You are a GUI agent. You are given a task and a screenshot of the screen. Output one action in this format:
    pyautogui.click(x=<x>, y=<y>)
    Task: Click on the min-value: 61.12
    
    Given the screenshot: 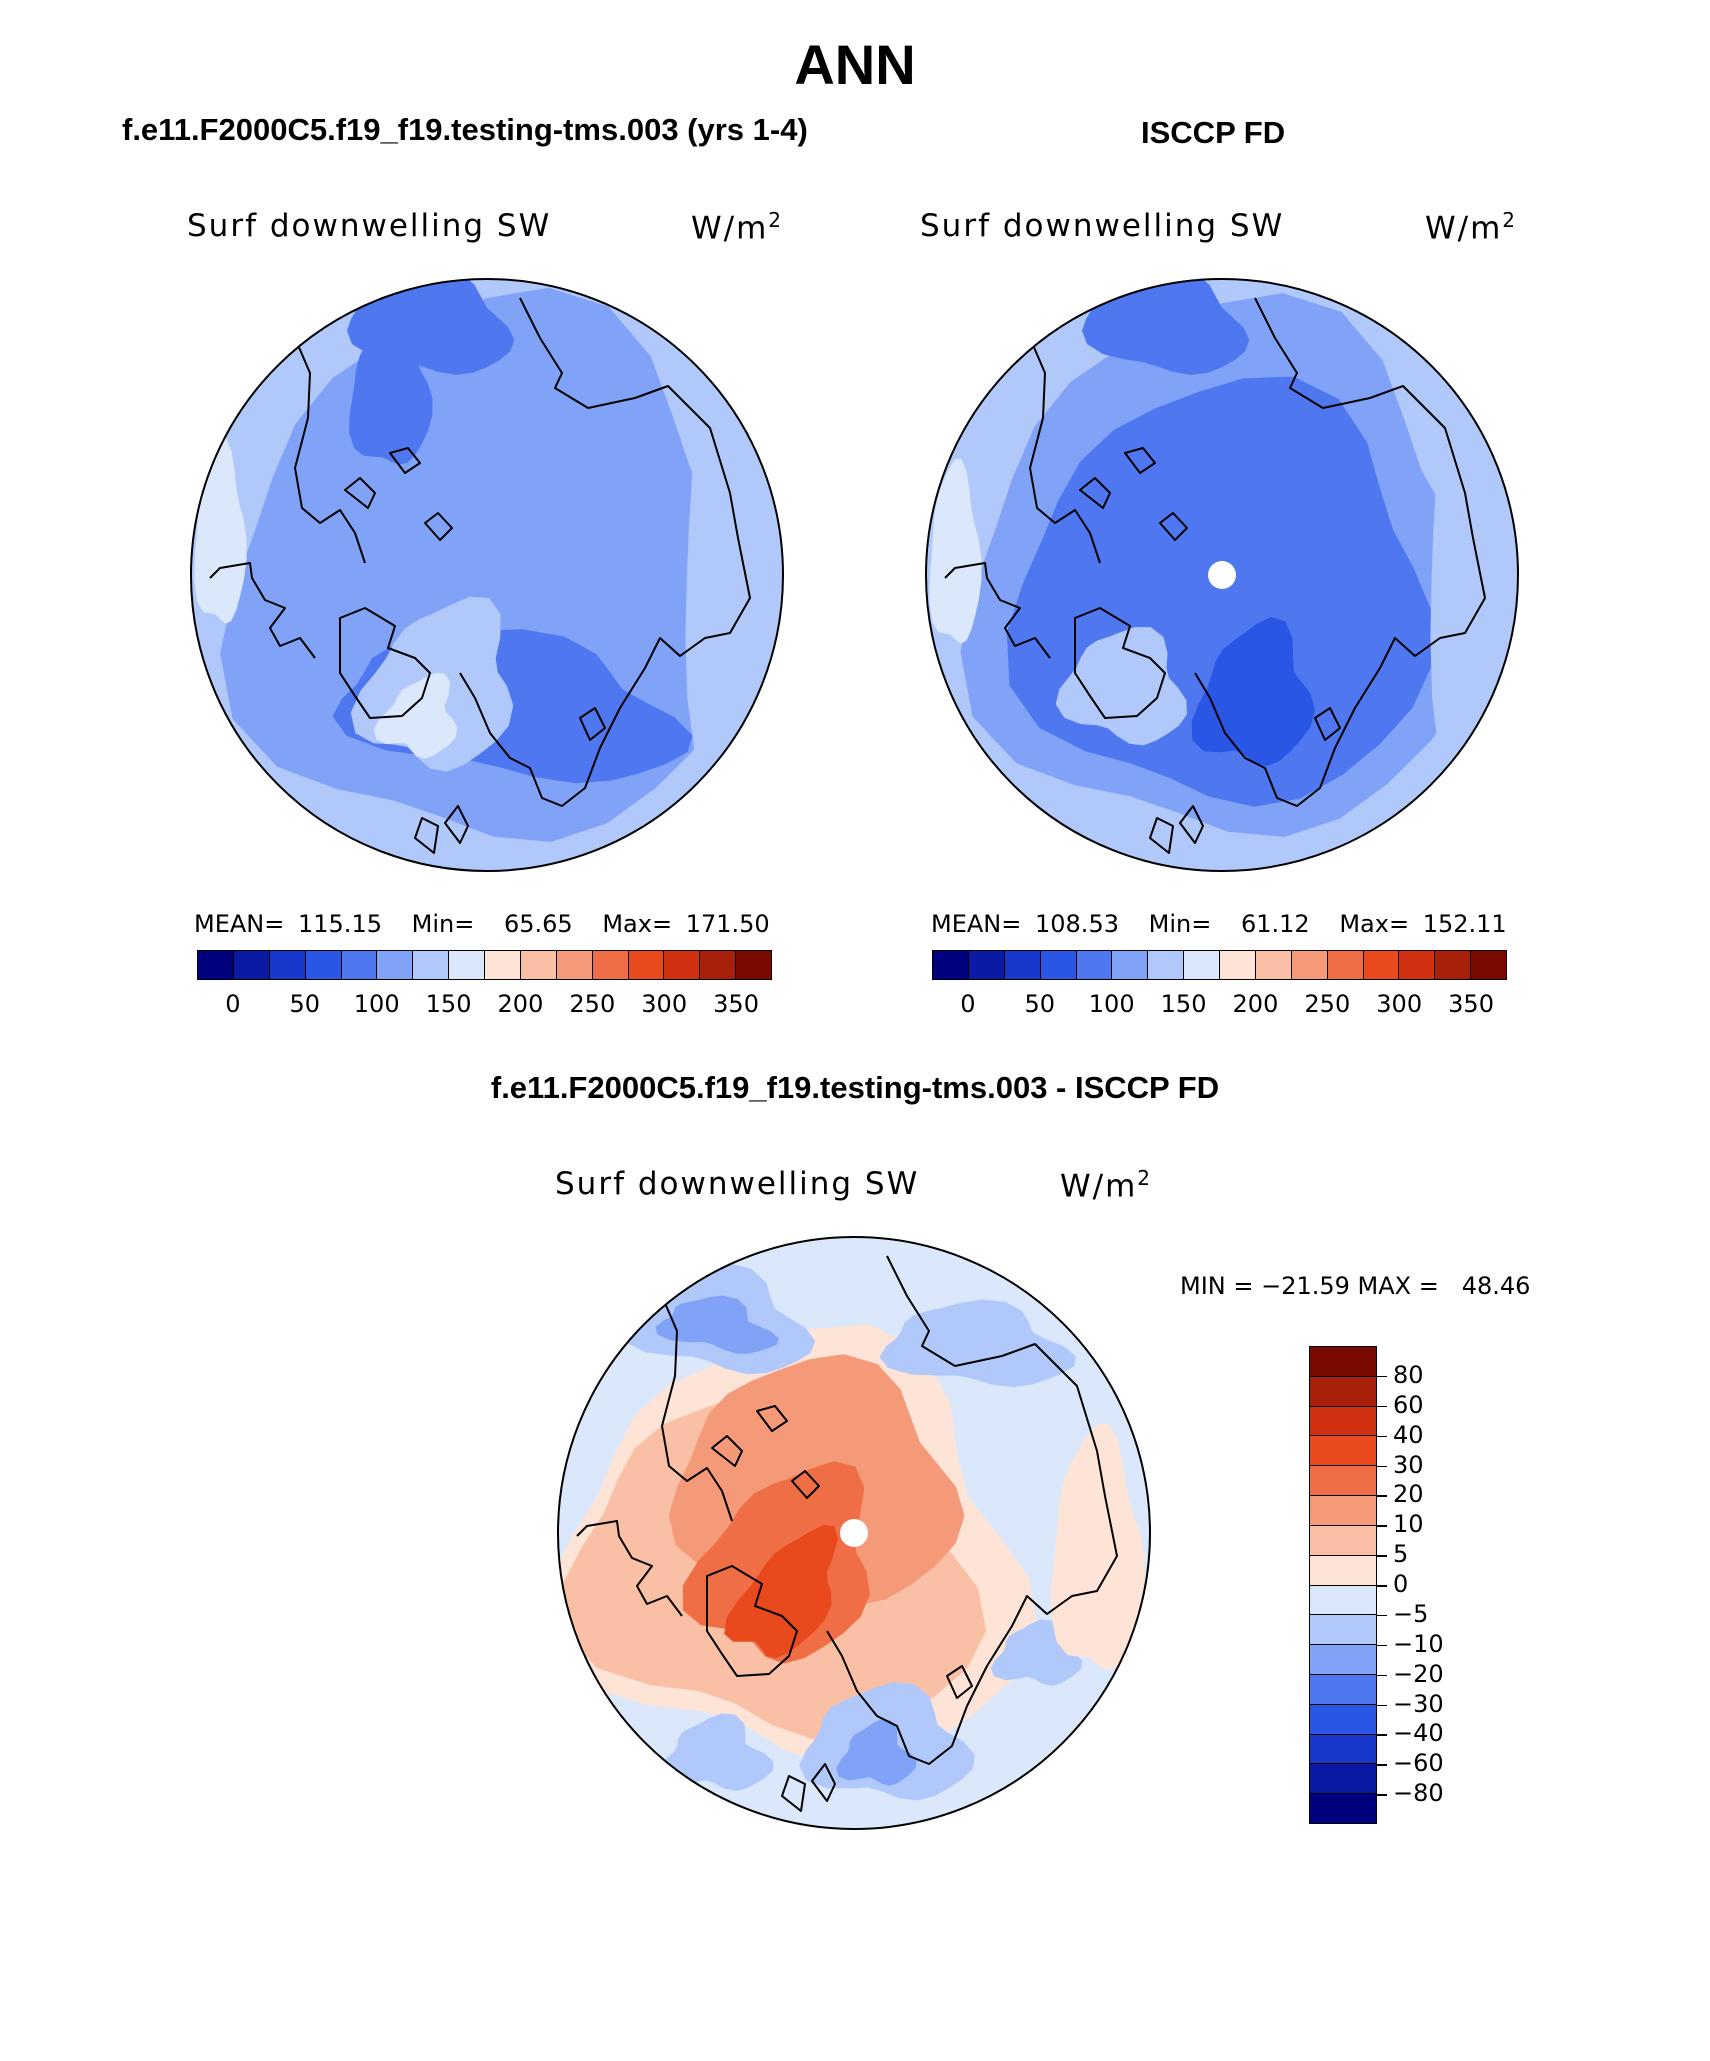 What is the action you would take?
    pyautogui.click(x=1275, y=924)
    